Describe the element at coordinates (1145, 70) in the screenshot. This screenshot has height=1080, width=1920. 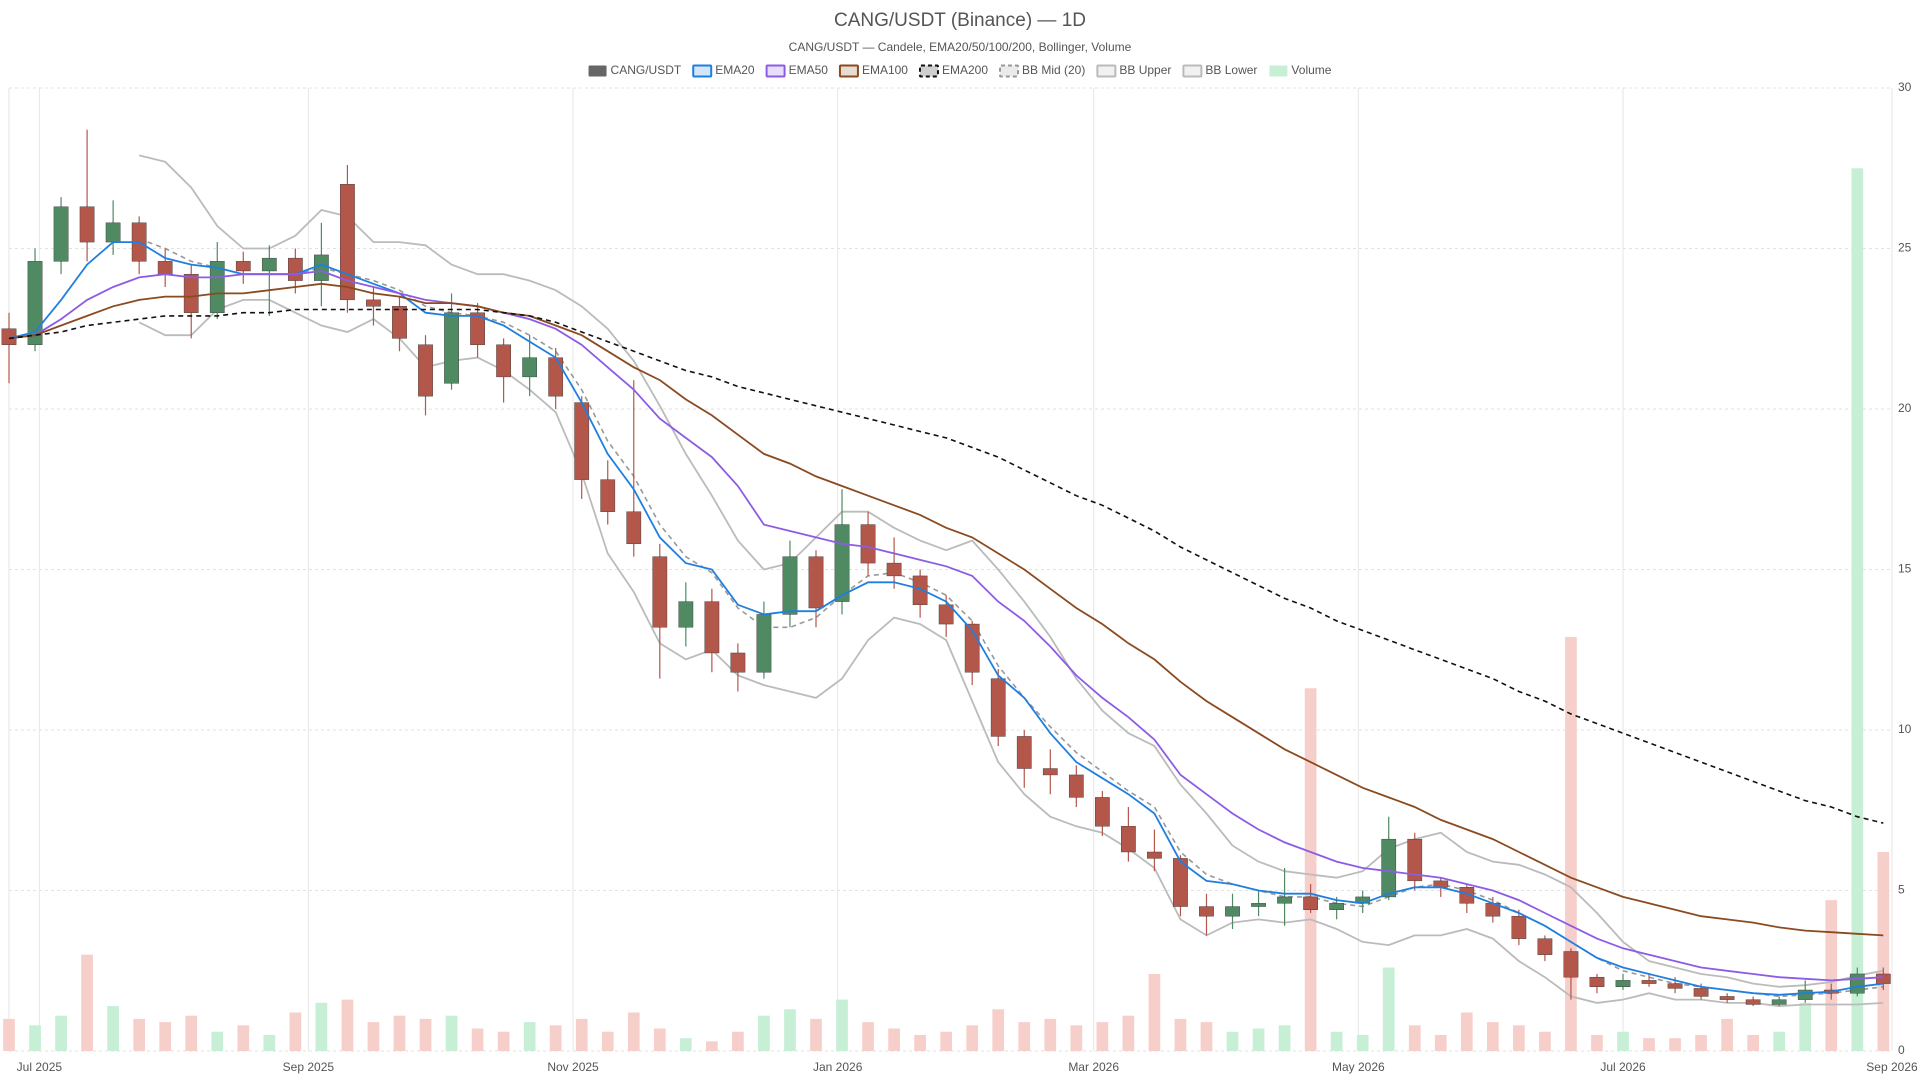
I see `legend-label: BB Upper` at that location.